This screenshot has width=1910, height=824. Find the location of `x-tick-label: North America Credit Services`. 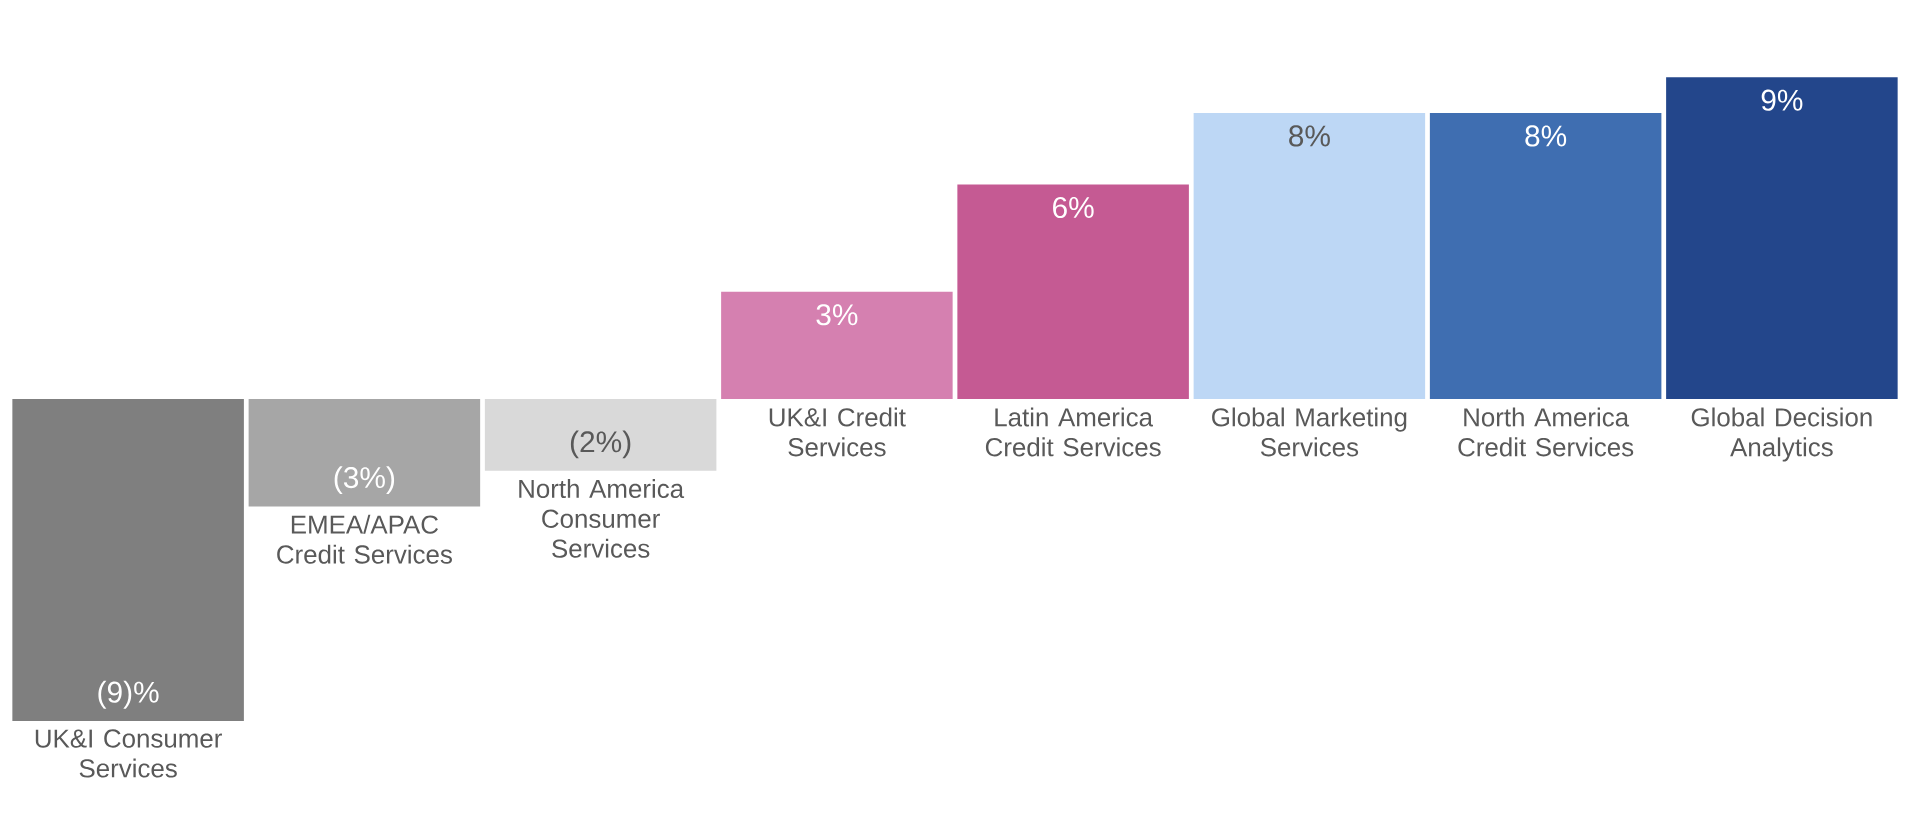

x-tick-label: North America Credit Services is located at coordinates (1546, 432).